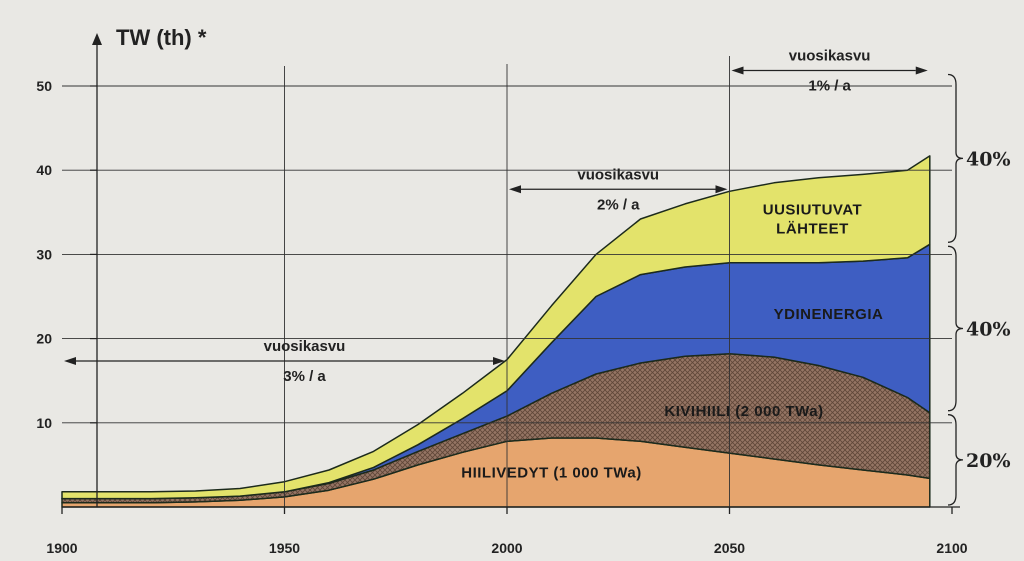 This screenshot has width=1024, height=561. Describe the element at coordinates (951, 548) in the screenshot. I see `x-tick-2100: 2100` at that location.